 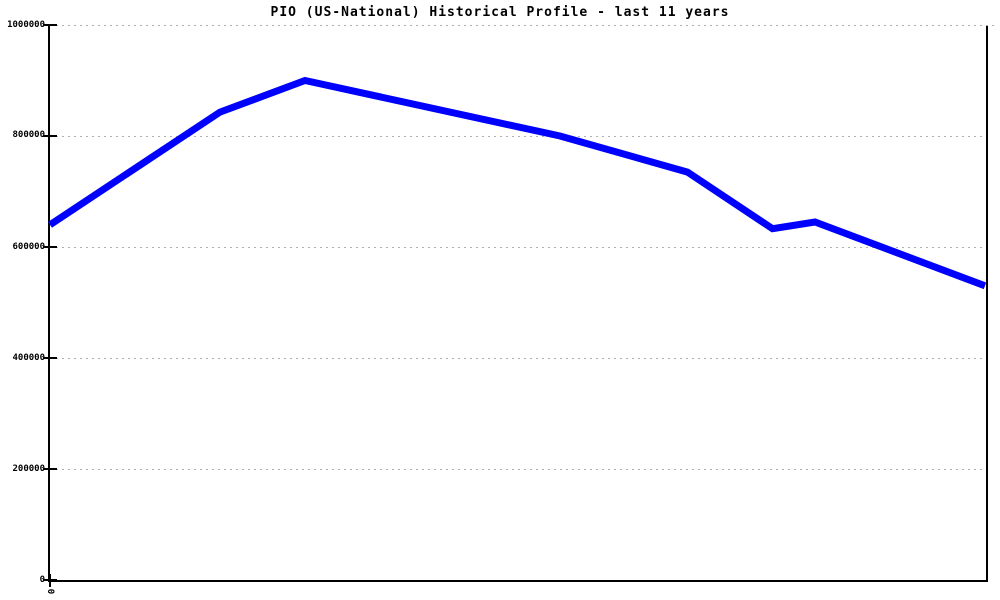 What do you see at coordinates (28, 135) in the screenshot?
I see `y-axis-tick-label-800000: 800000` at bounding box center [28, 135].